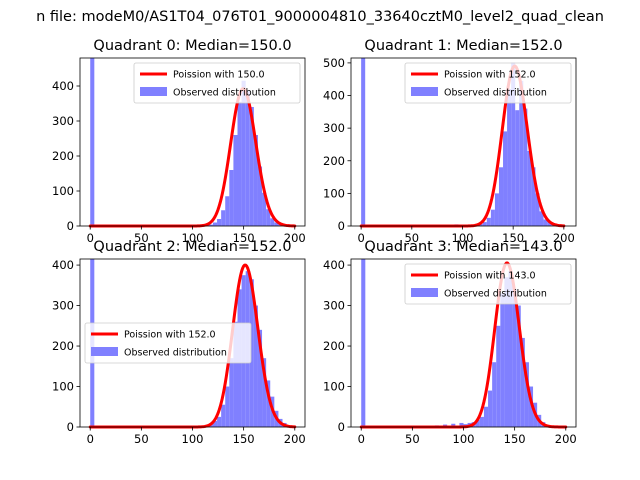  I want to click on legend: Poission with 150.0 Observed distribution, so click(217, 83).